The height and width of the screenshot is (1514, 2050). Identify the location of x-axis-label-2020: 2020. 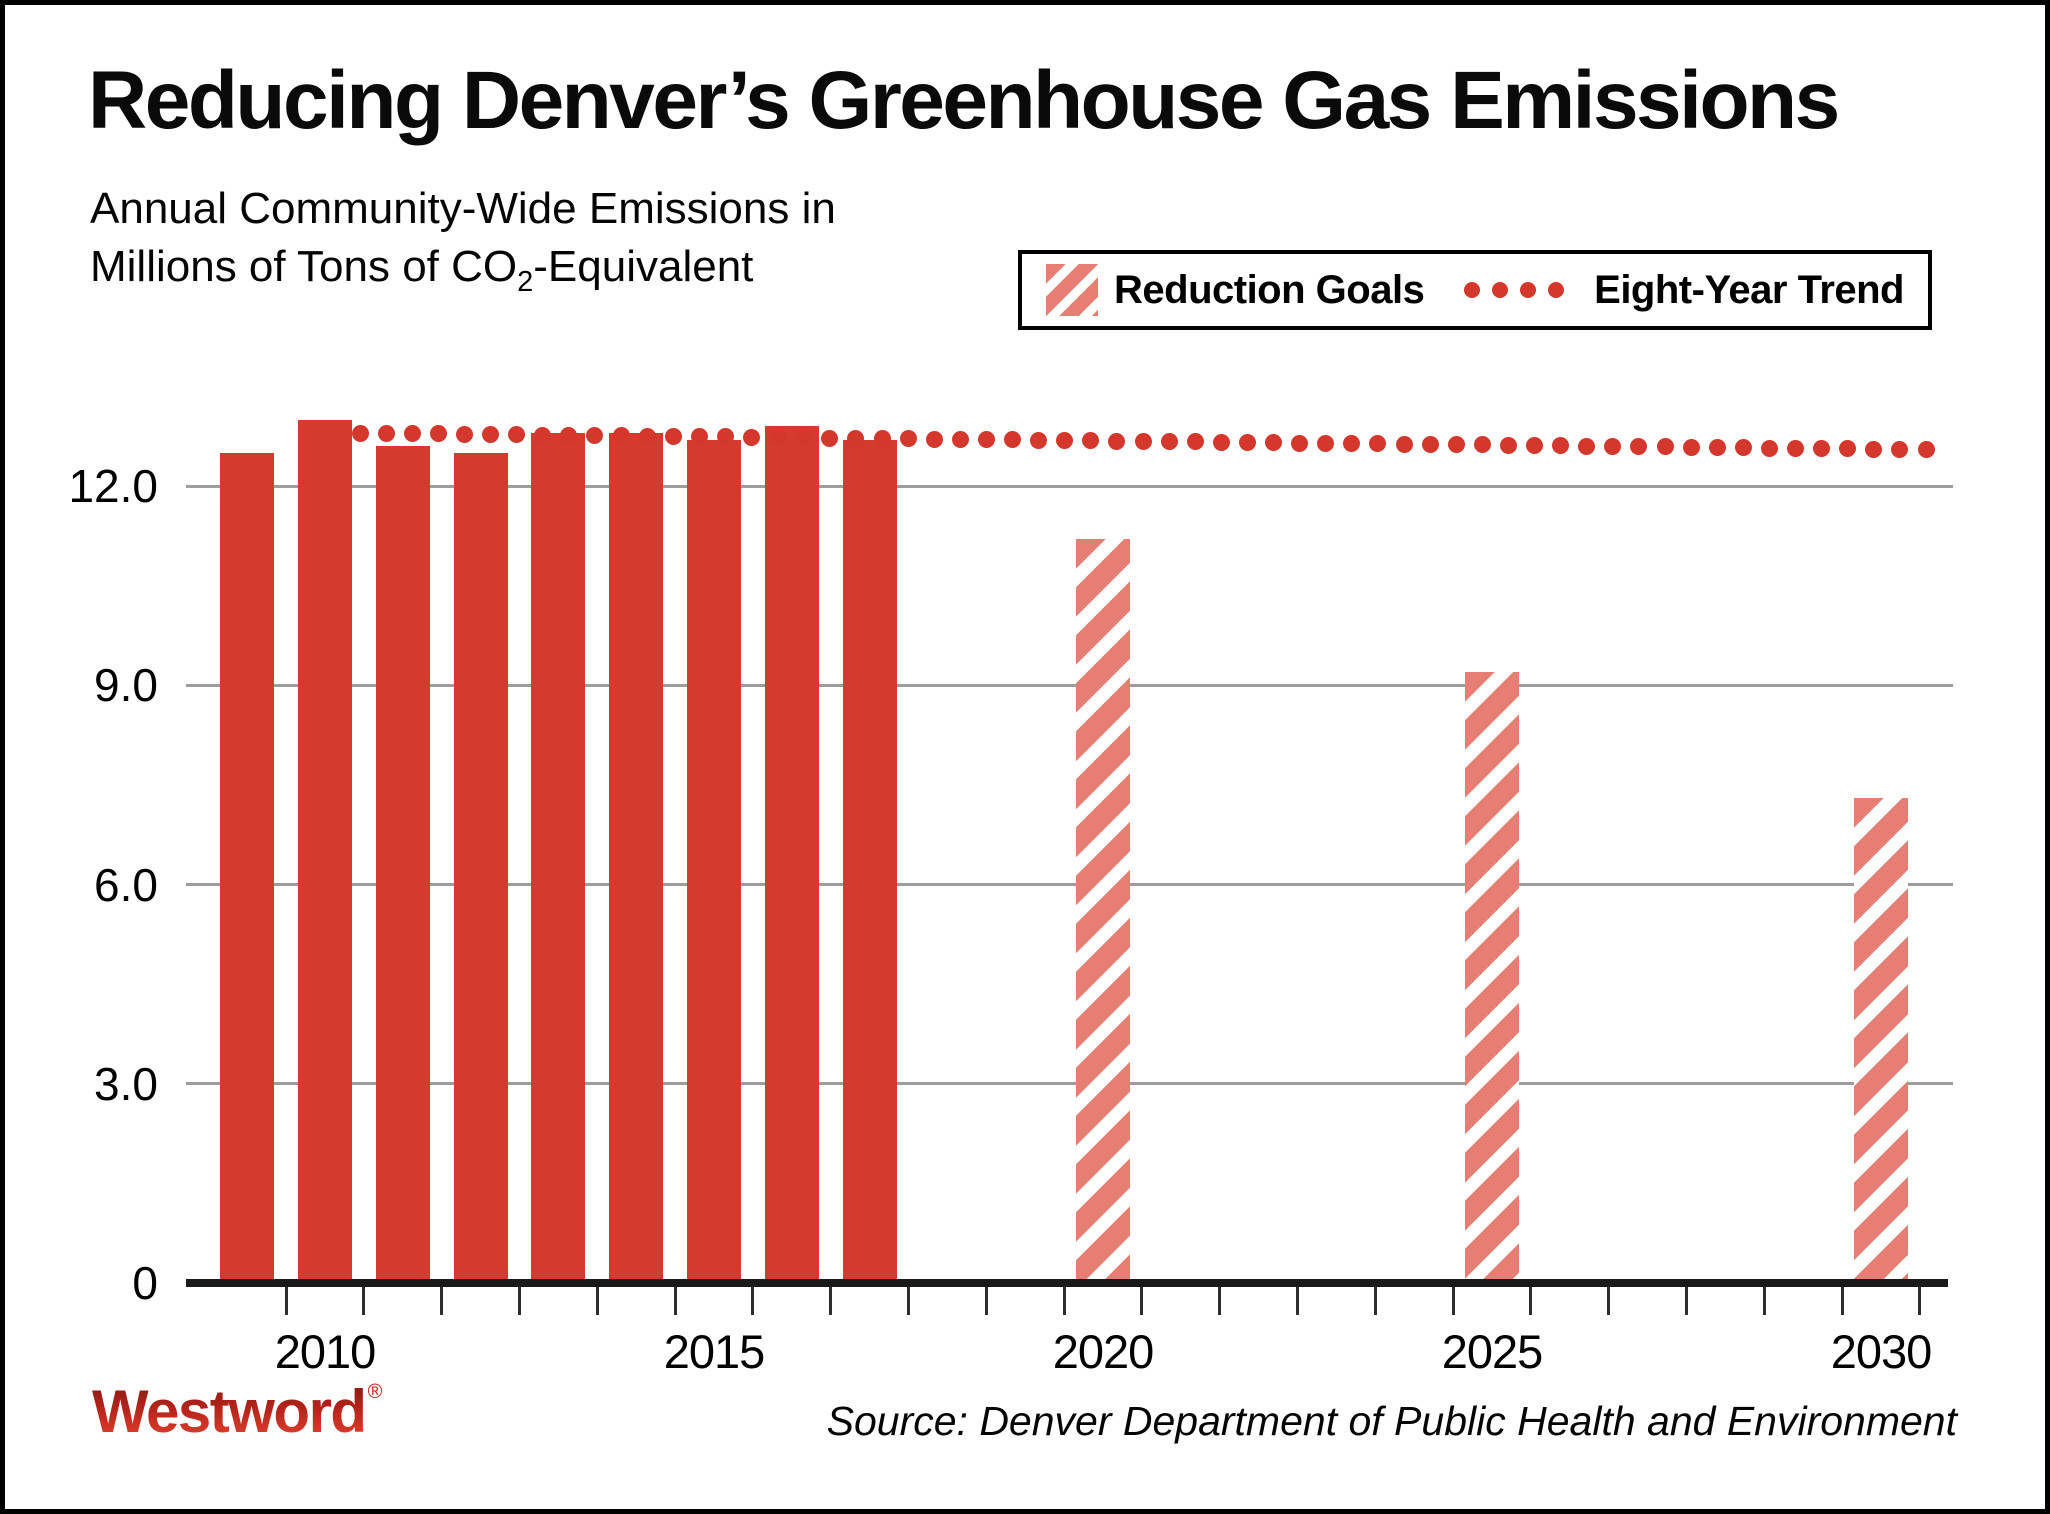
(1103, 1351).